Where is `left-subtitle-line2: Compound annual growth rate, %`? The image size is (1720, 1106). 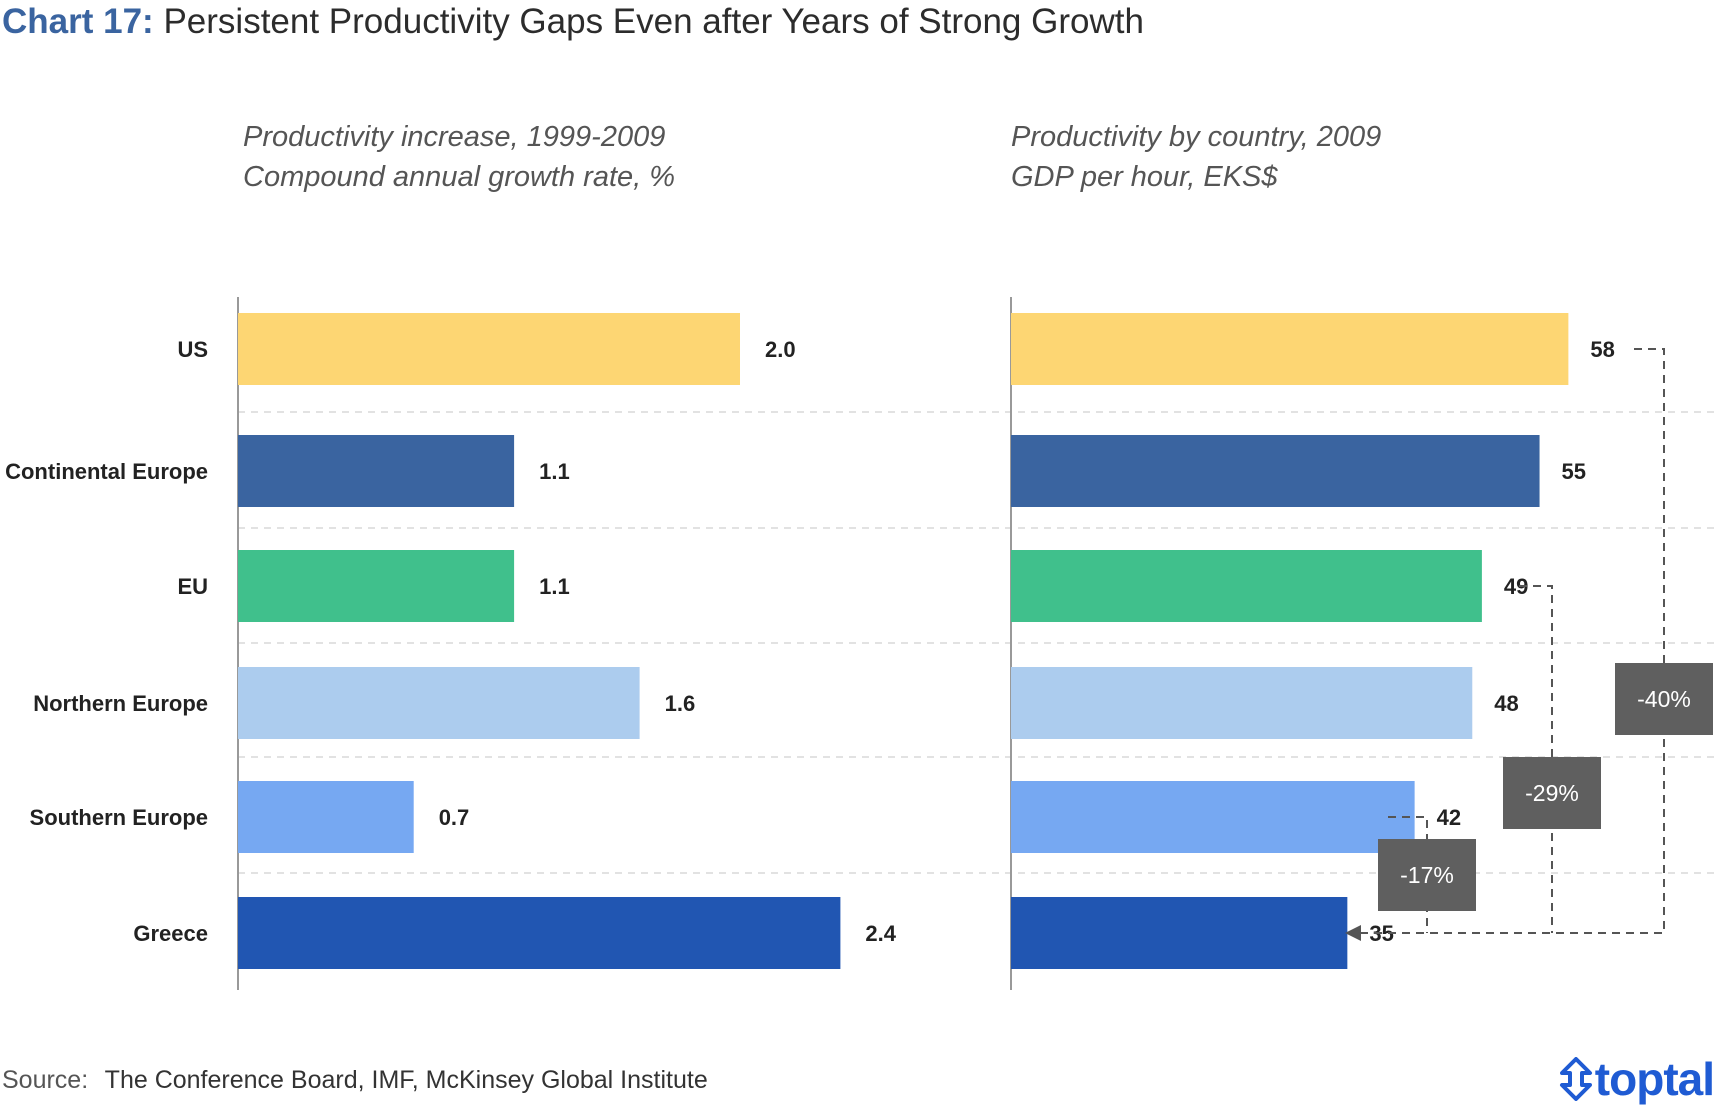 left-subtitle-line2: Compound annual growth rate, % is located at coordinates (459, 177).